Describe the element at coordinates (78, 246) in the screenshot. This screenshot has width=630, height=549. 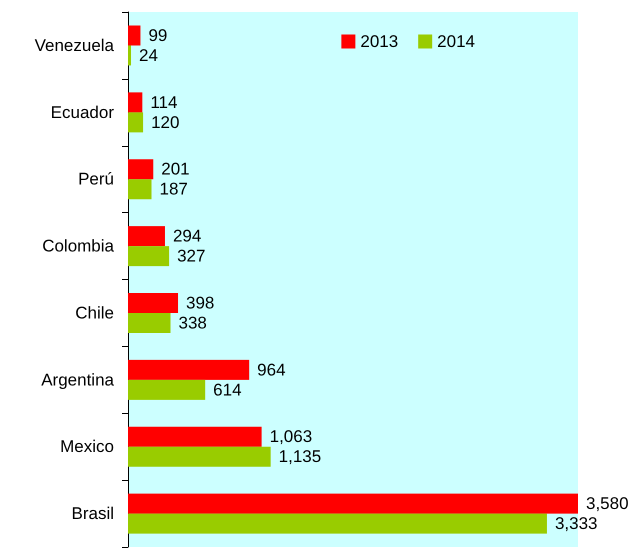
I see `y-tick-label: Colombia` at that location.